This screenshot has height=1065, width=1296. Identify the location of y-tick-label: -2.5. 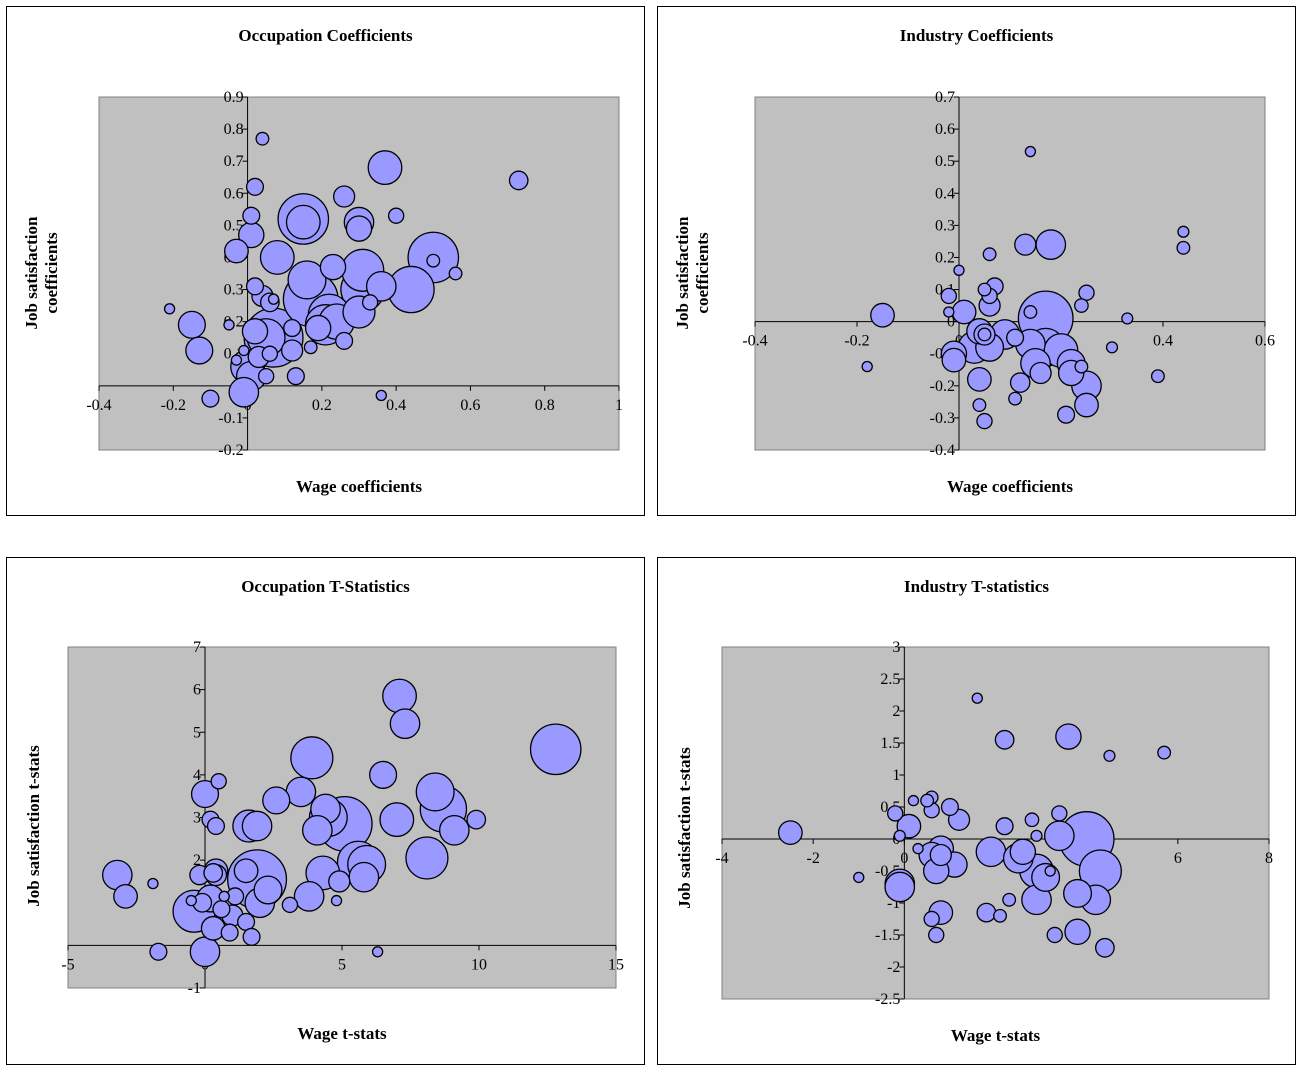
(887, 999).